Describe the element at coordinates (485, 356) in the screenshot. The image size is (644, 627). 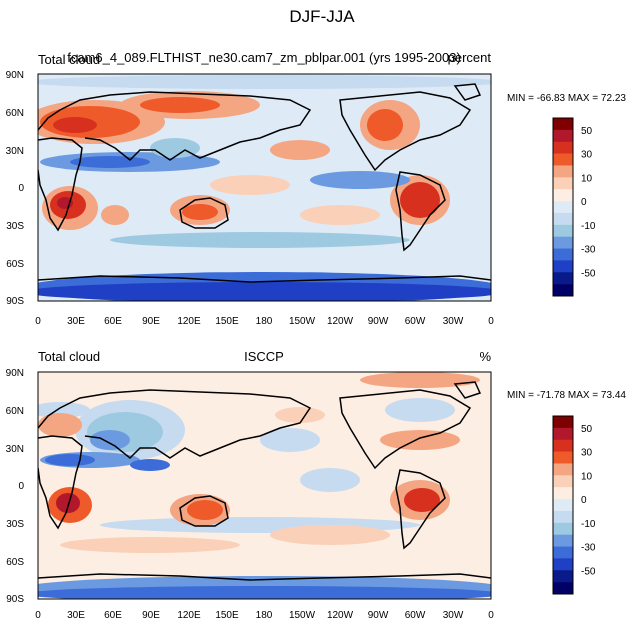
I see `panel-right-label: %` at that location.